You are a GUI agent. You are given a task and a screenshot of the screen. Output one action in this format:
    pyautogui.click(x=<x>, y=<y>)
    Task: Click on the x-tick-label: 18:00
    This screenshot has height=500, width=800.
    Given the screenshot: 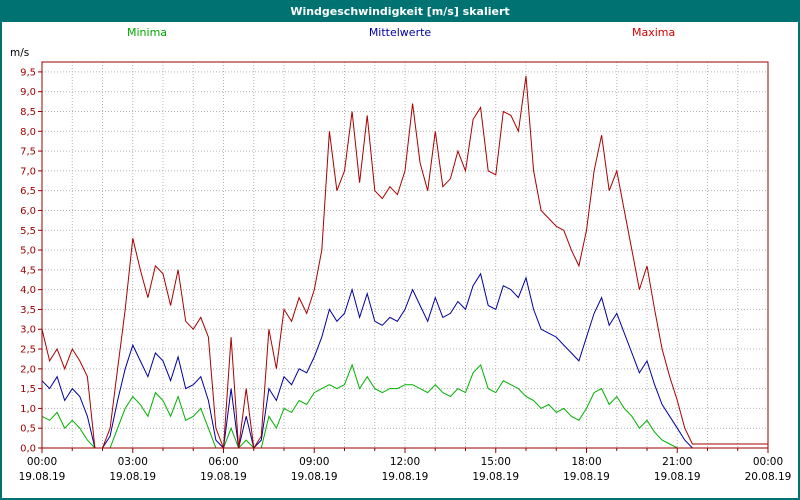 What is the action you would take?
    pyautogui.click(x=586, y=462)
    